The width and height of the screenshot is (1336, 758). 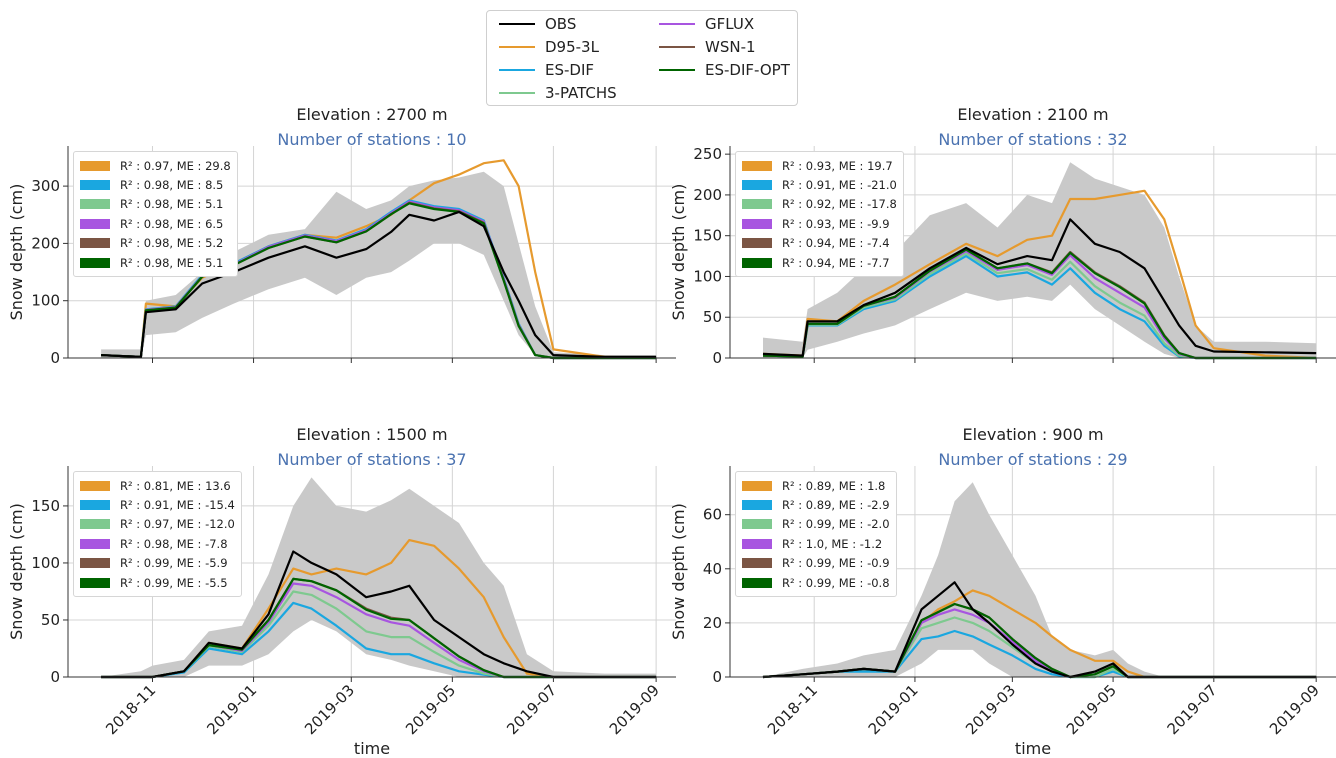 I want to click on legend-label-d95-3l: D95-3L, so click(x=572, y=47).